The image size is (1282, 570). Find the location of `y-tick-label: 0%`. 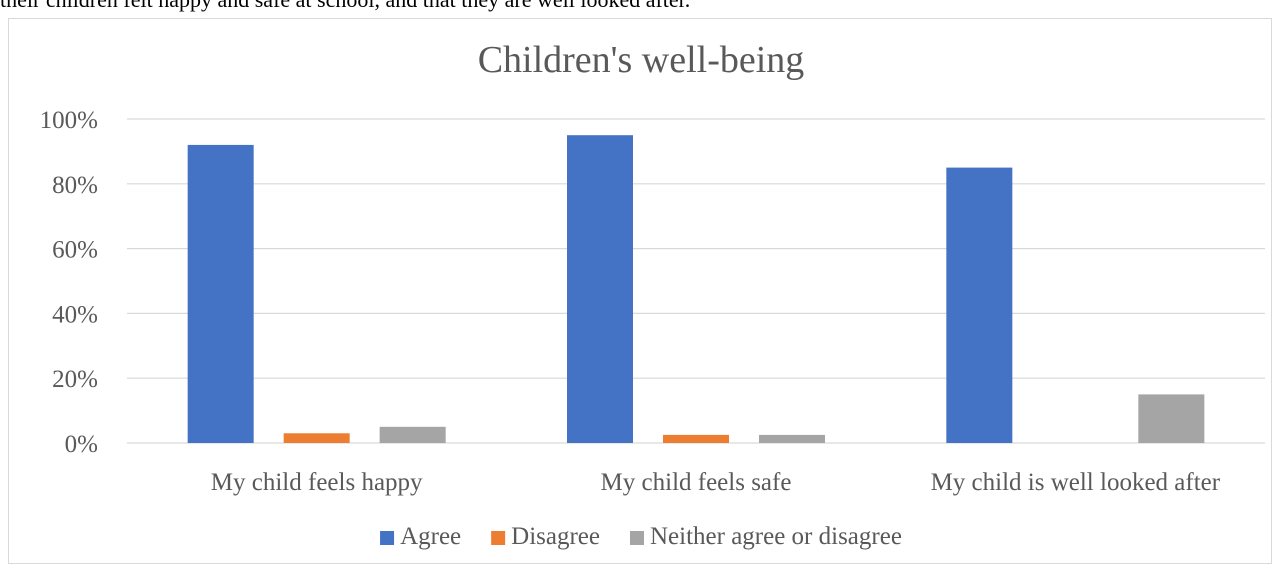

y-tick-label: 0% is located at coordinates (81, 444).